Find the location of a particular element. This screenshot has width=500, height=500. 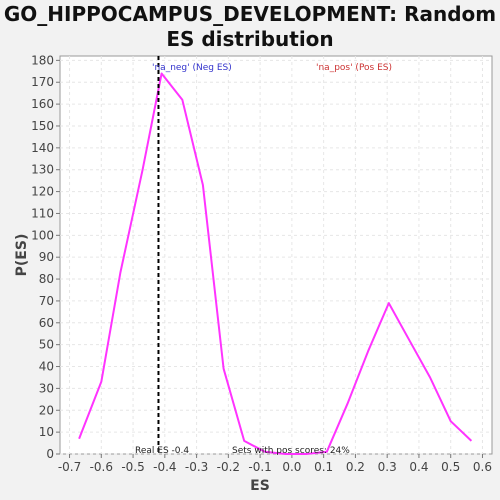

y-tick-label: 180 is located at coordinates (42, 60).